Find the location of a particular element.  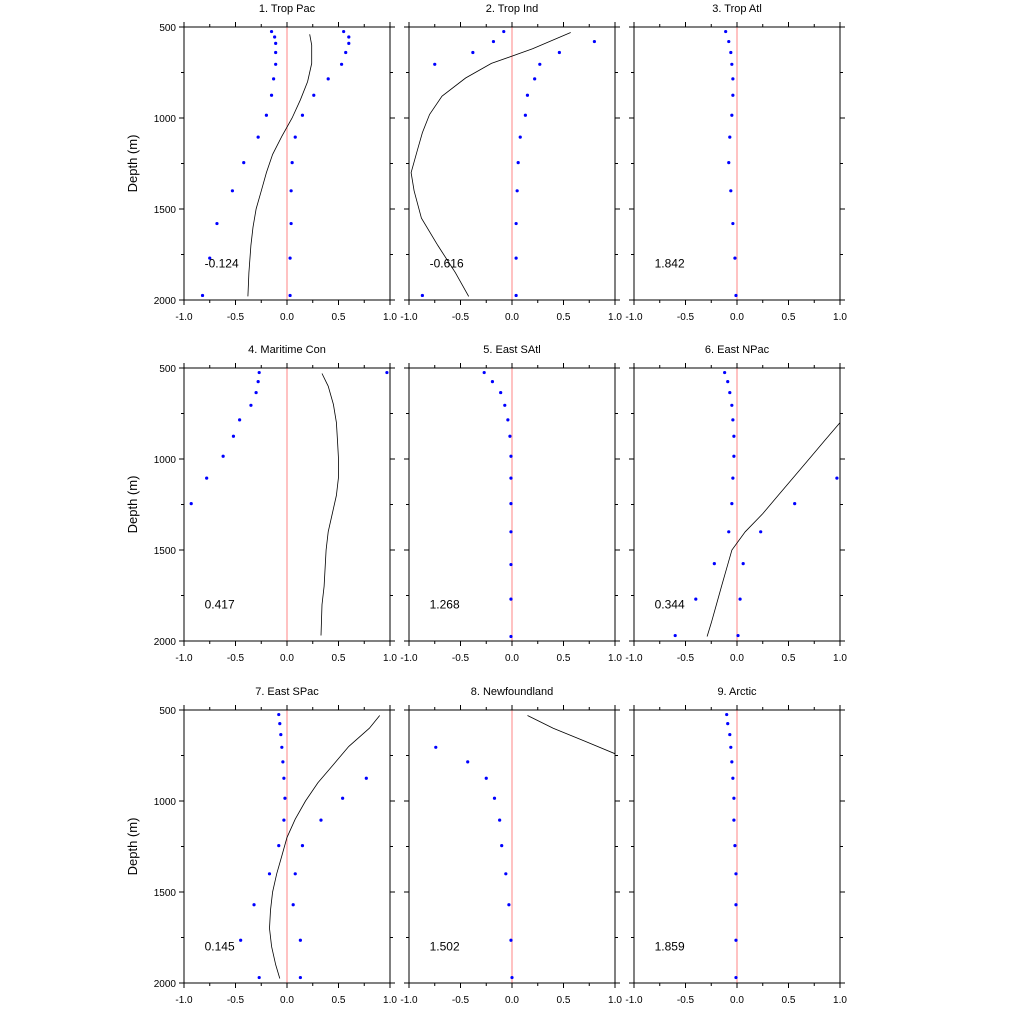

y-tick-label: 500 is located at coordinates (167, 369).